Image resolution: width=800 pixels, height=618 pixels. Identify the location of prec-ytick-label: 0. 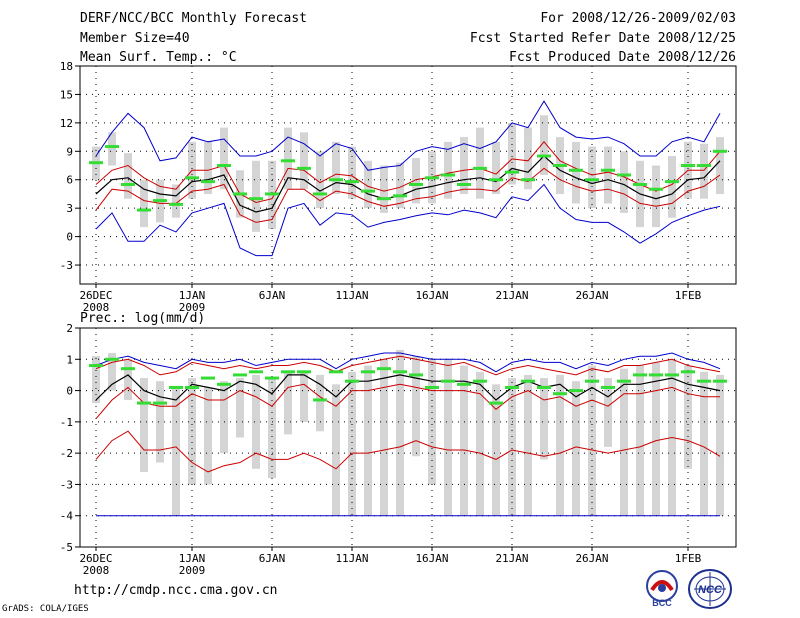
(69, 391).